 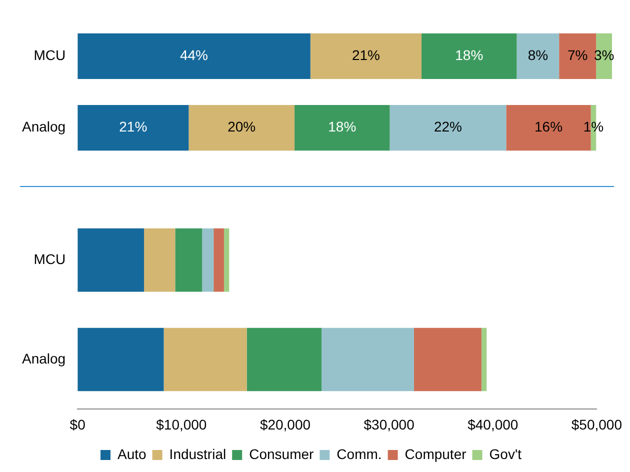 I want to click on legend-label: Comm., so click(x=359, y=454).